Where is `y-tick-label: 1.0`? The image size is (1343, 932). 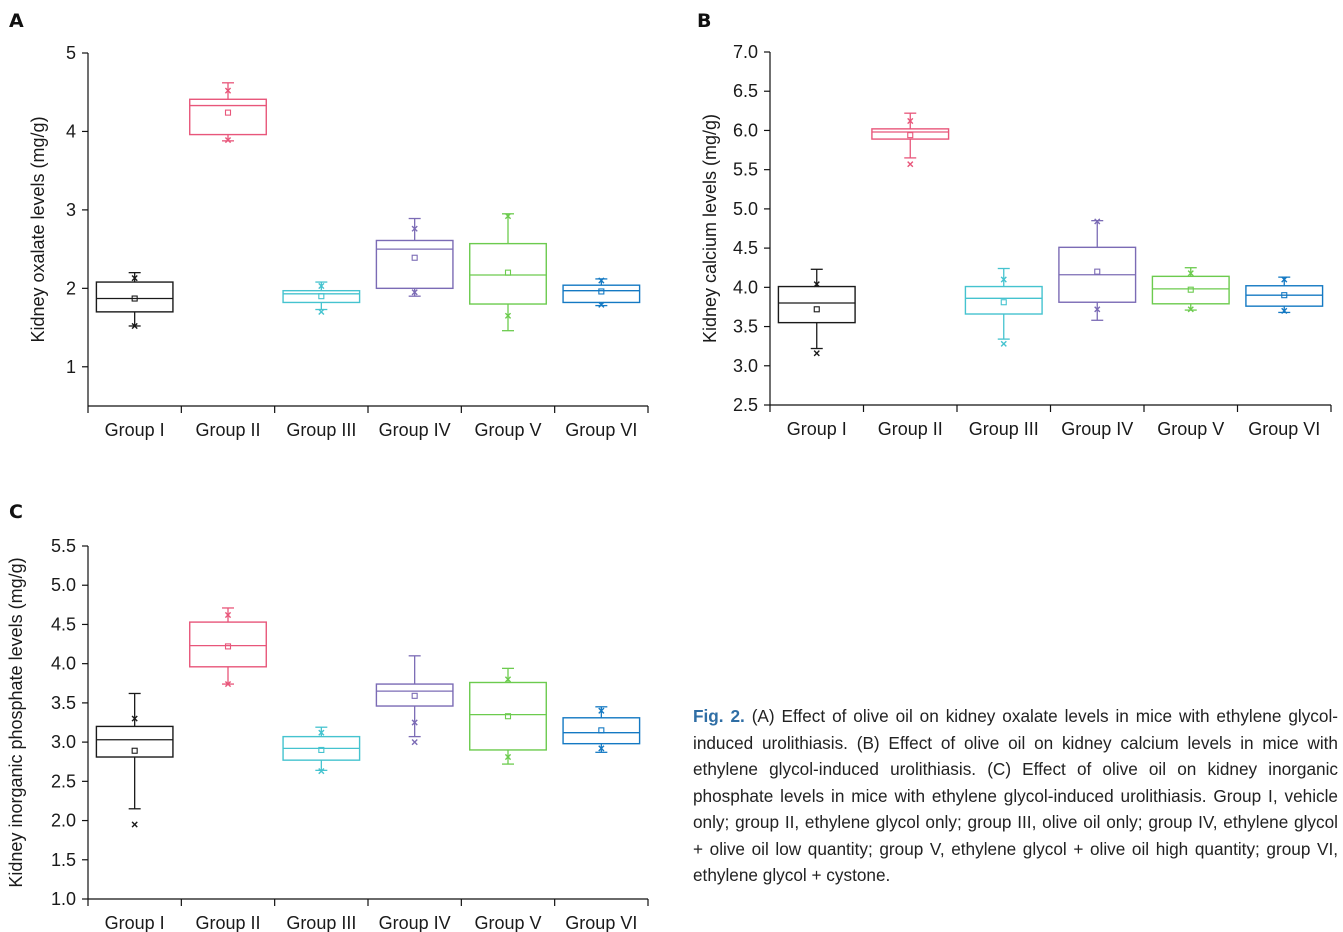 y-tick-label: 1.0 is located at coordinates (63, 899).